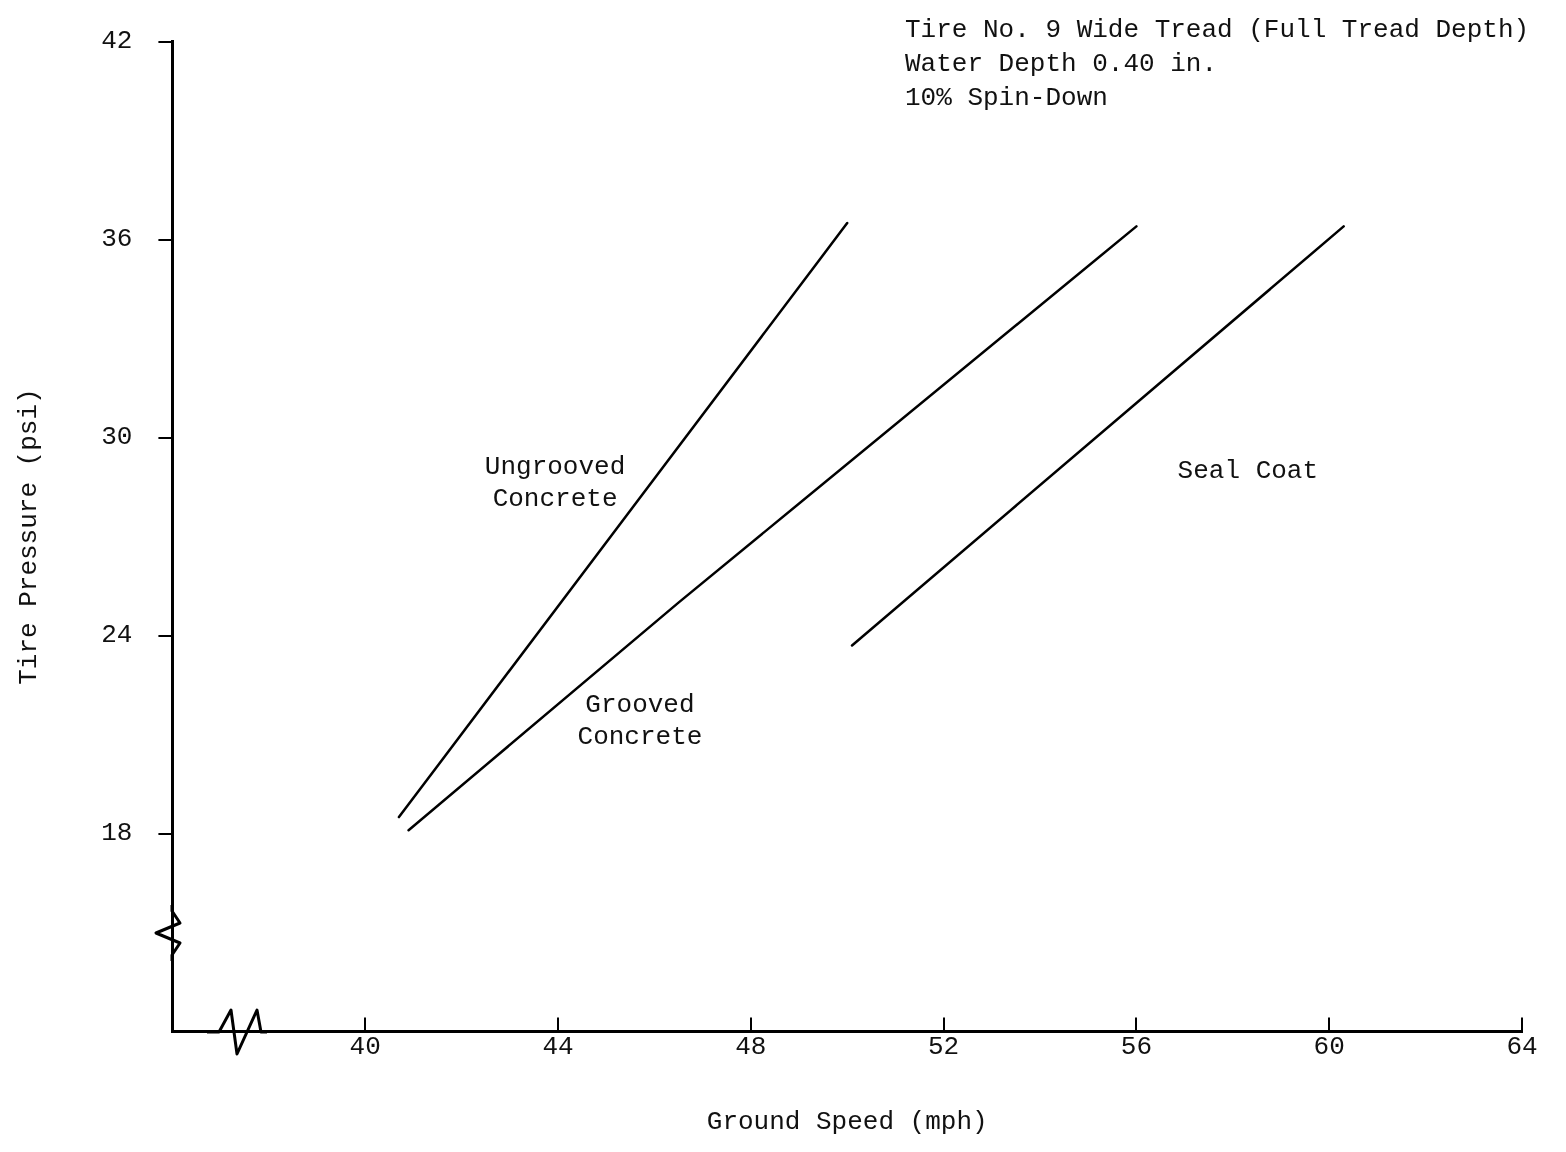 This screenshot has width=1566, height=1152. Describe the element at coordinates (117, 41) in the screenshot. I see `y-tick-label: 42` at that location.